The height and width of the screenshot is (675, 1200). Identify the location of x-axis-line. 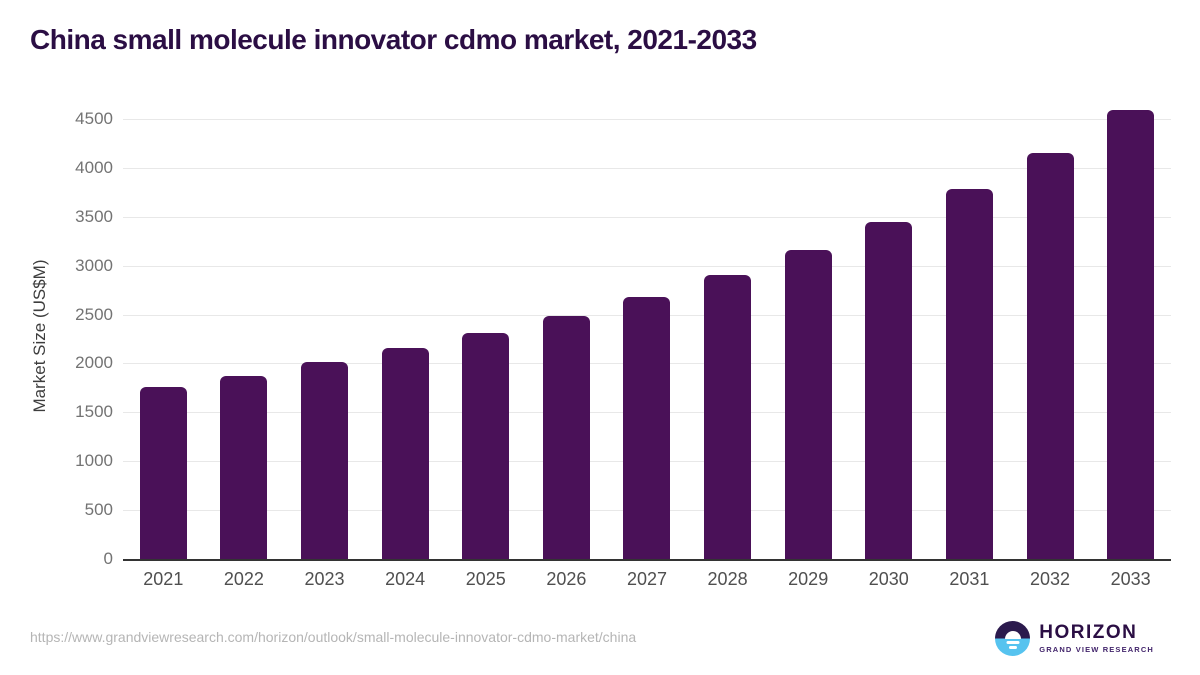
(647, 560).